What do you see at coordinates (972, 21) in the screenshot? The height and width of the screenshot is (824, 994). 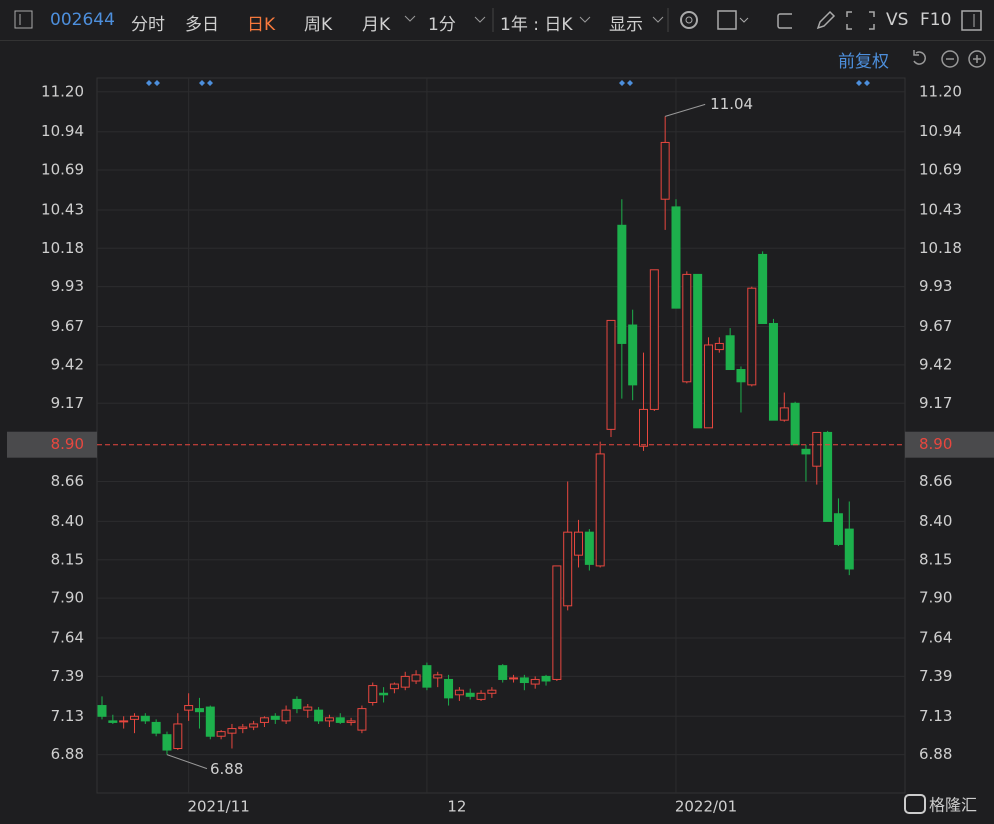 I see `panel-icon` at bounding box center [972, 21].